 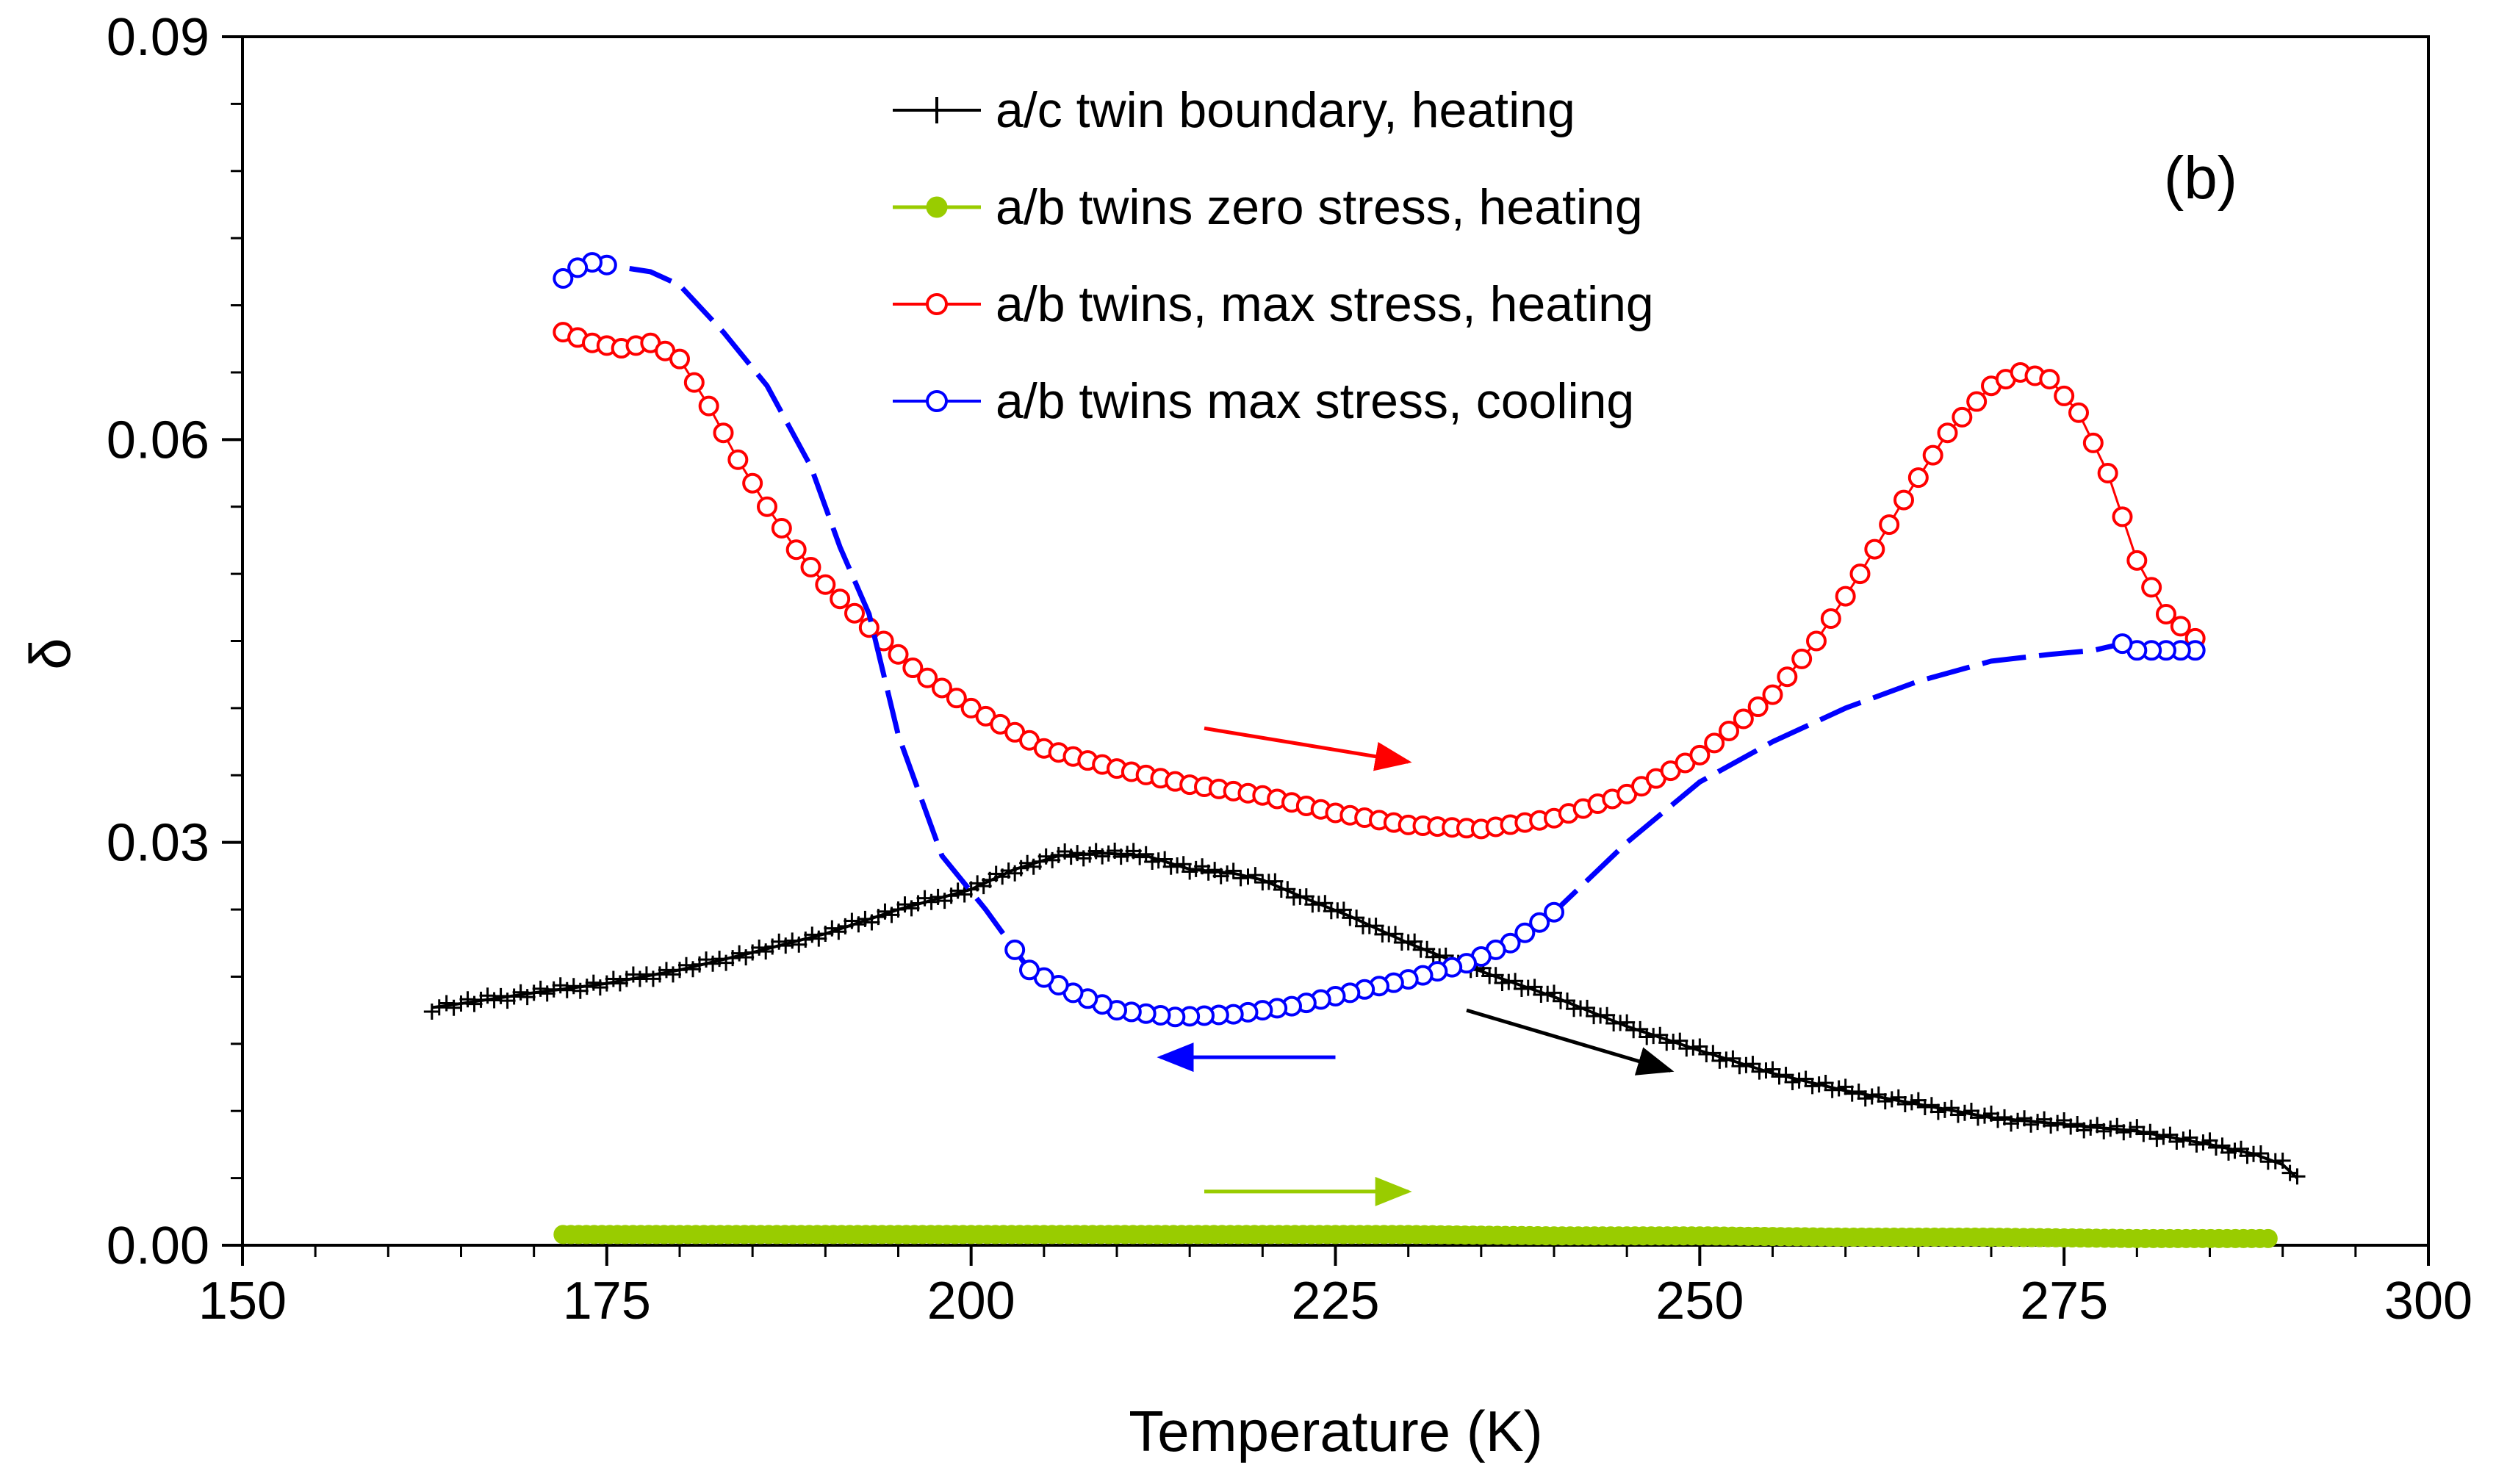 What do you see at coordinates (50, 653) in the screenshot?
I see `y-axis-title: δ` at bounding box center [50, 653].